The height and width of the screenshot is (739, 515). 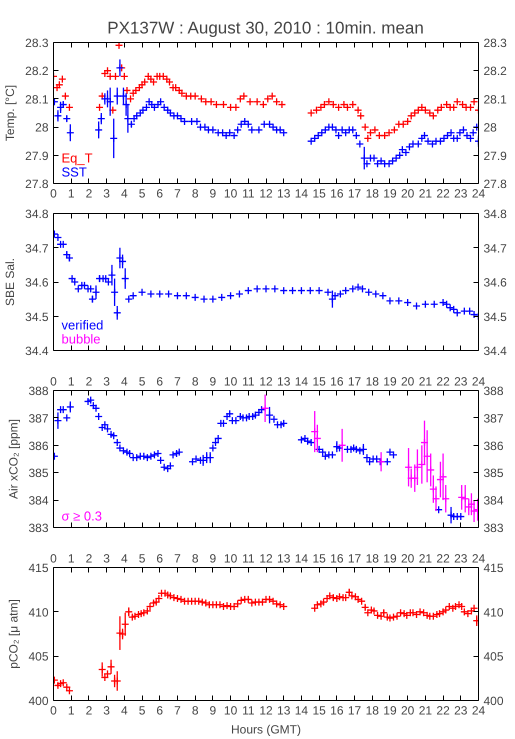 What do you see at coordinates (494, 568) in the screenshot?
I see `y2-tick-label: 415` at bounding box center [494, 568].